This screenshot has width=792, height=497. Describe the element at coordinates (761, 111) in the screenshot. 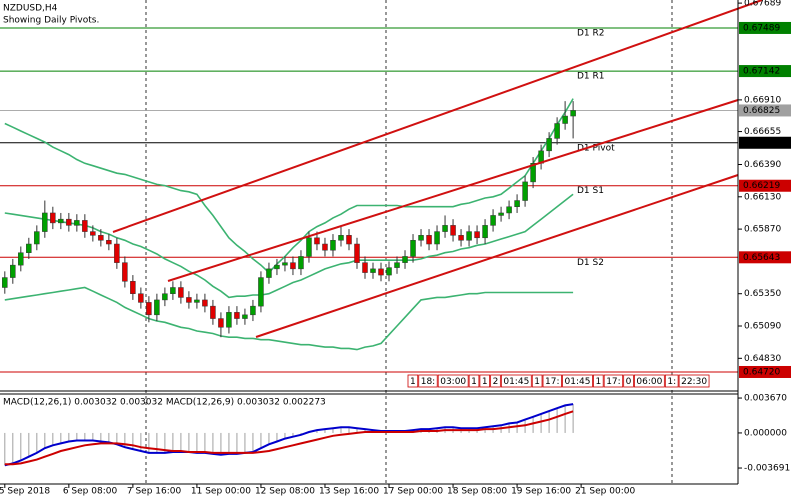

I see `price-value: 0.66825` at that location.